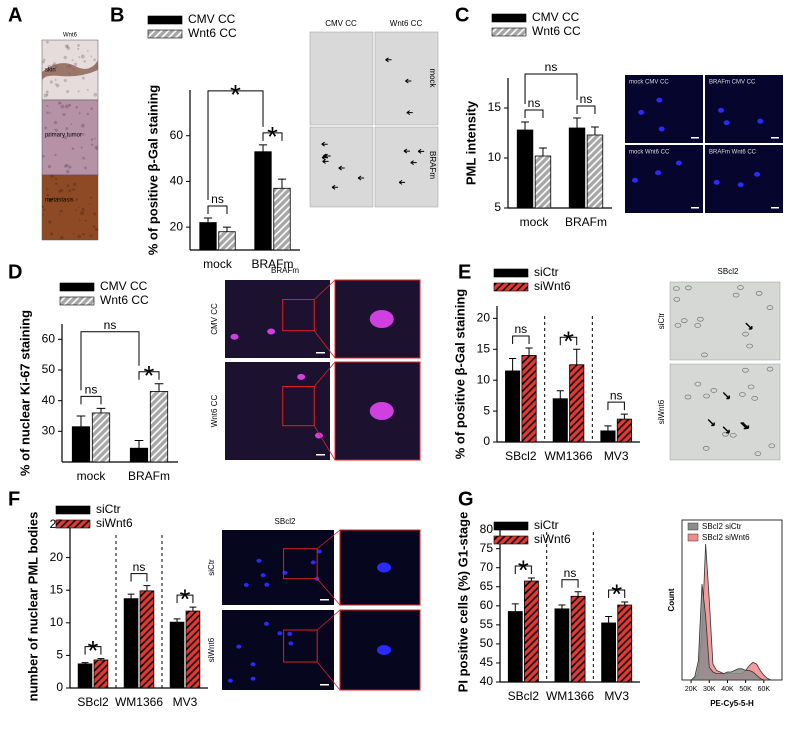  What do you see at coordinates (57, 557) in the screenshot?
I see `y-tick-label: 20` at bounding box center [57, 557].